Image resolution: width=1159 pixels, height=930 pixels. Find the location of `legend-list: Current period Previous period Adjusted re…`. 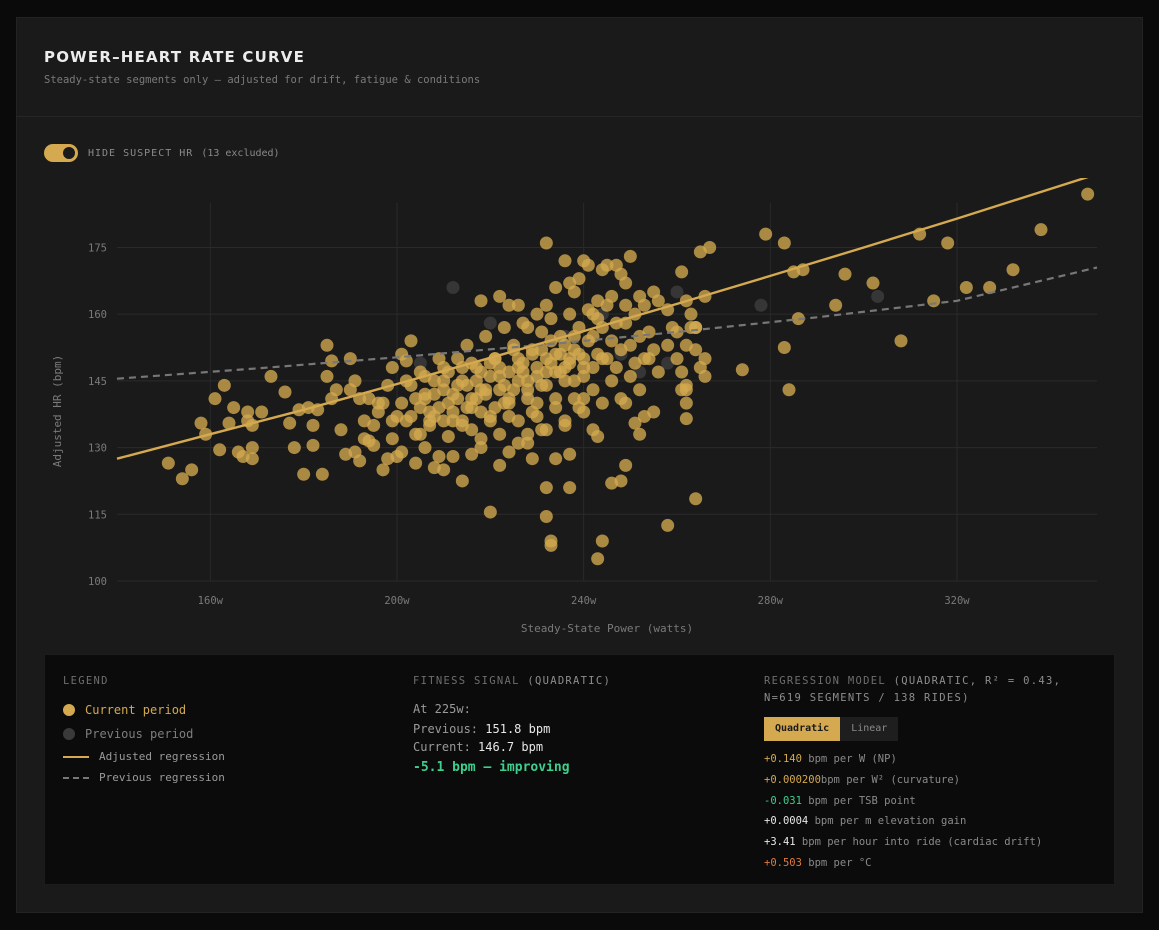

legend-list: Current period Previous period Adjusted re… is located at coordinates (213, 743).